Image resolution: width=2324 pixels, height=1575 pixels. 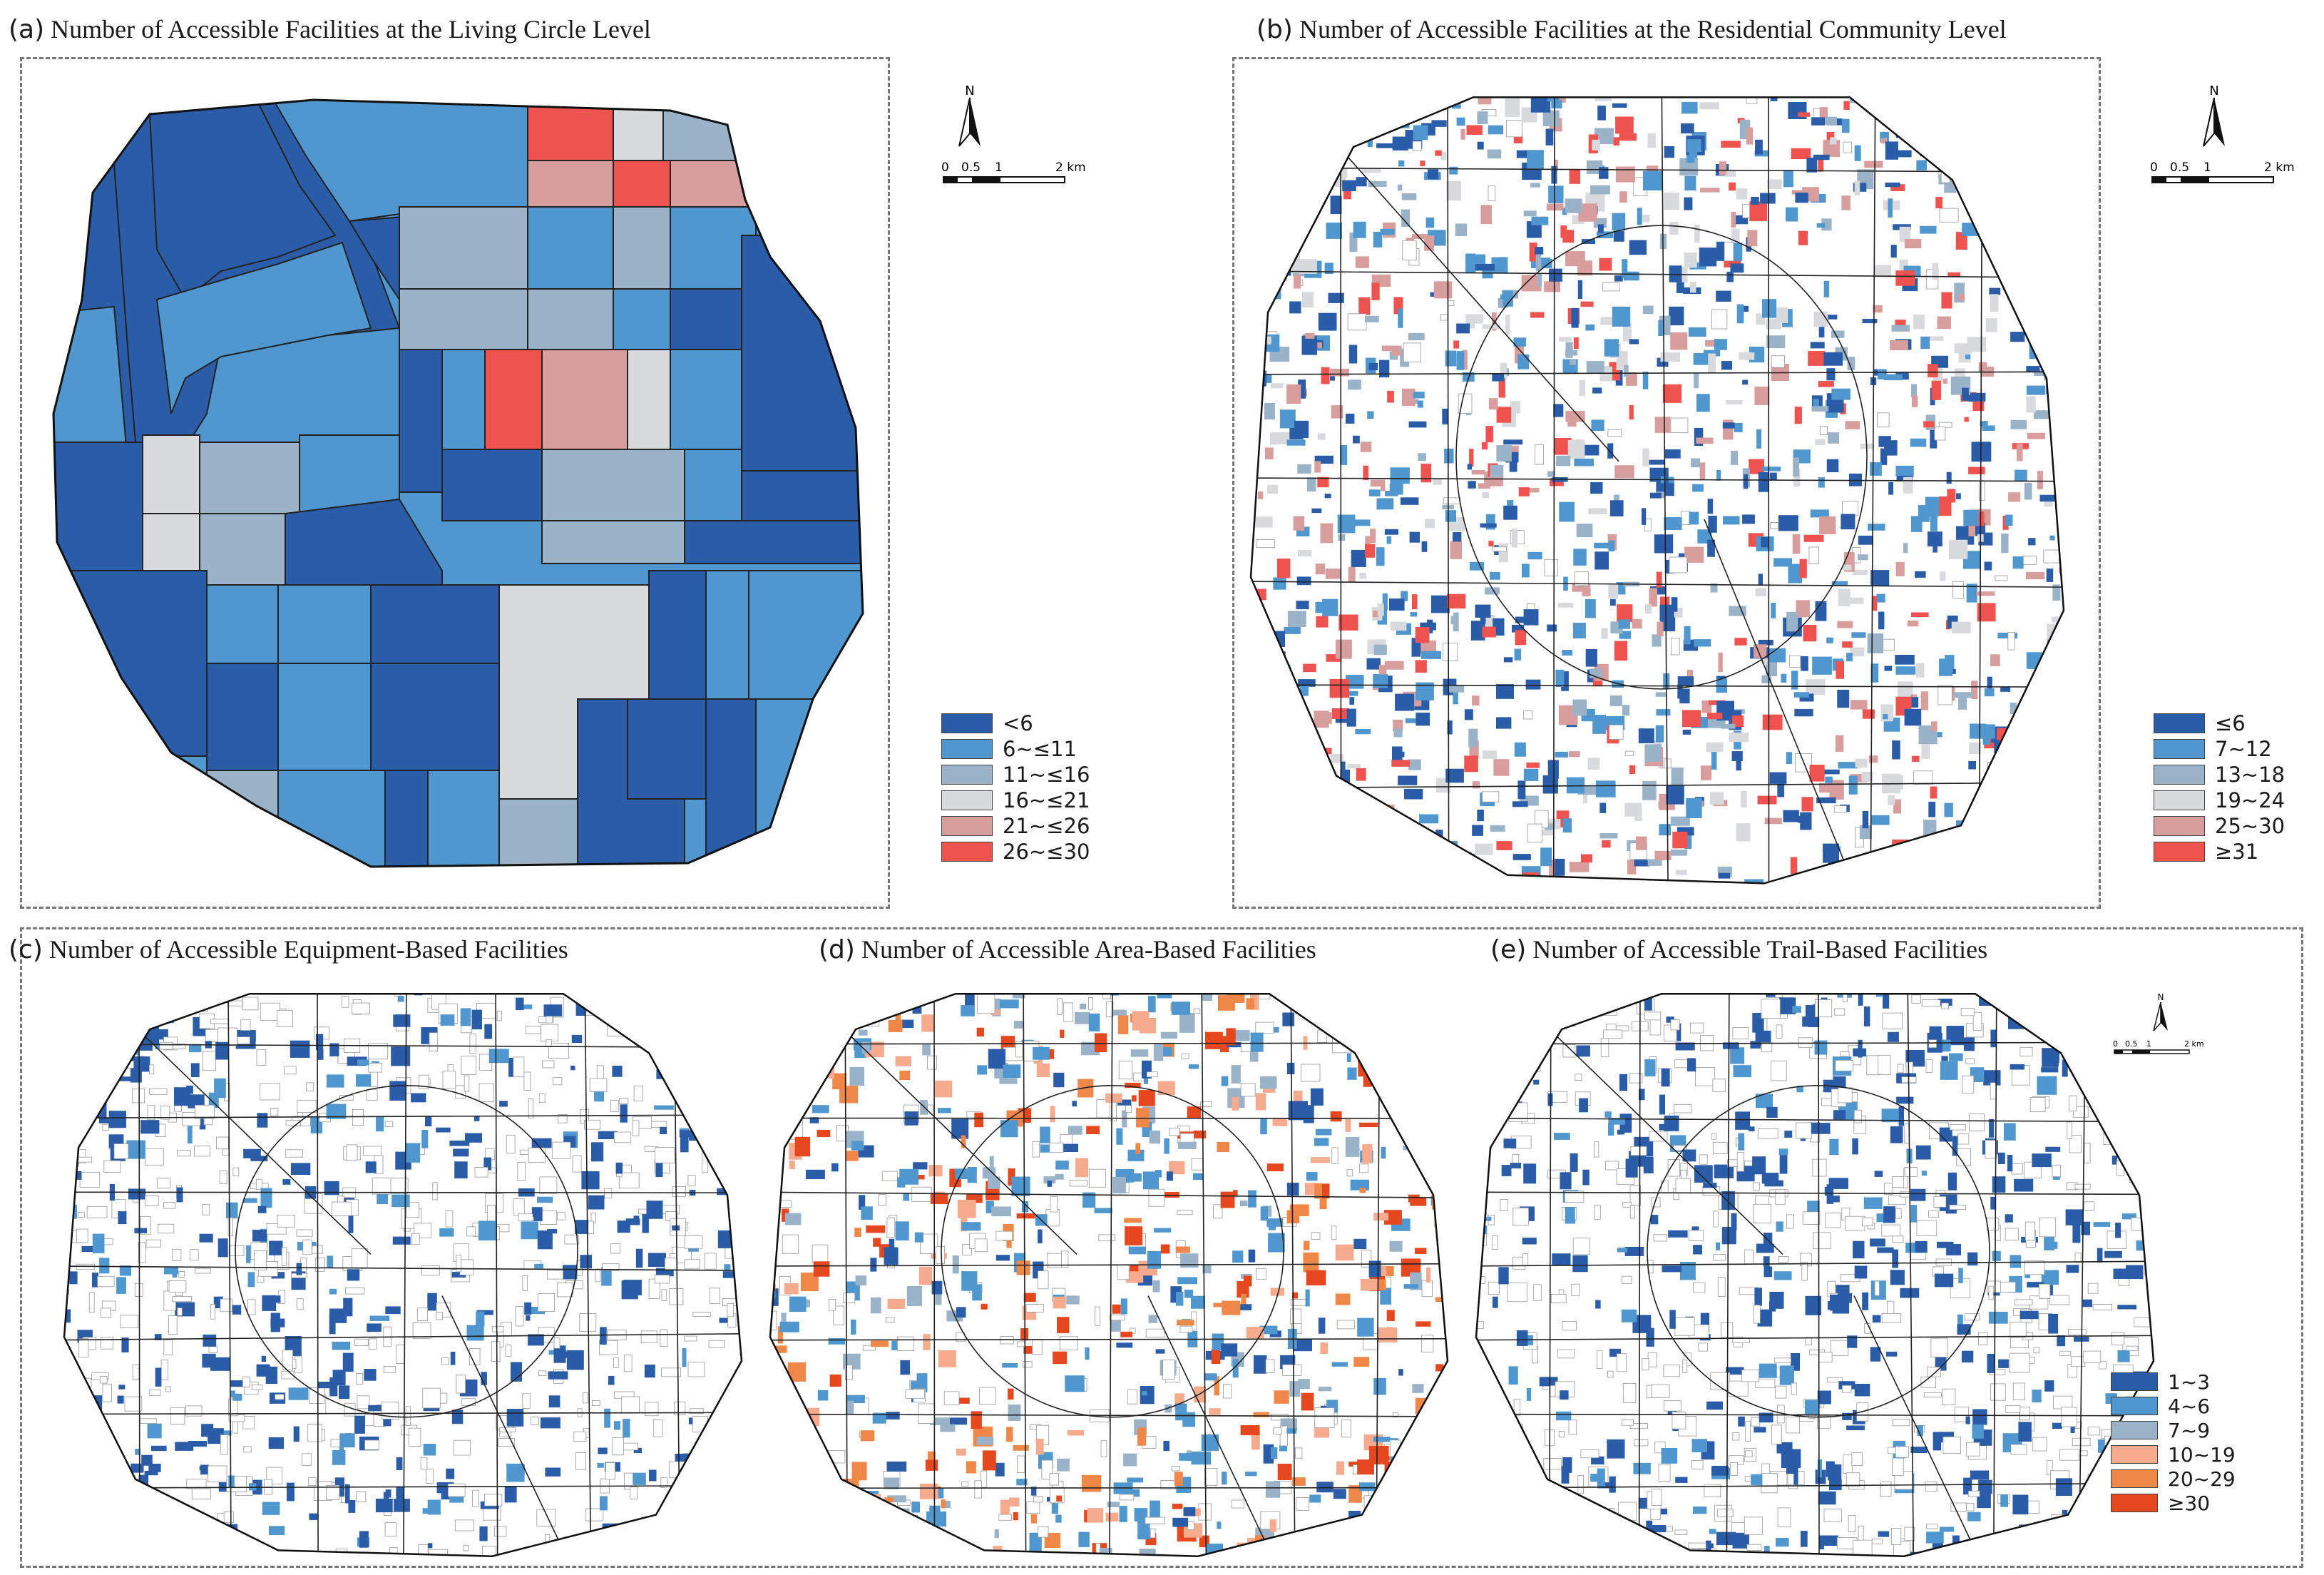 I want to click on legend-a-row: 11~≤16, so click(x=1015, y=775).